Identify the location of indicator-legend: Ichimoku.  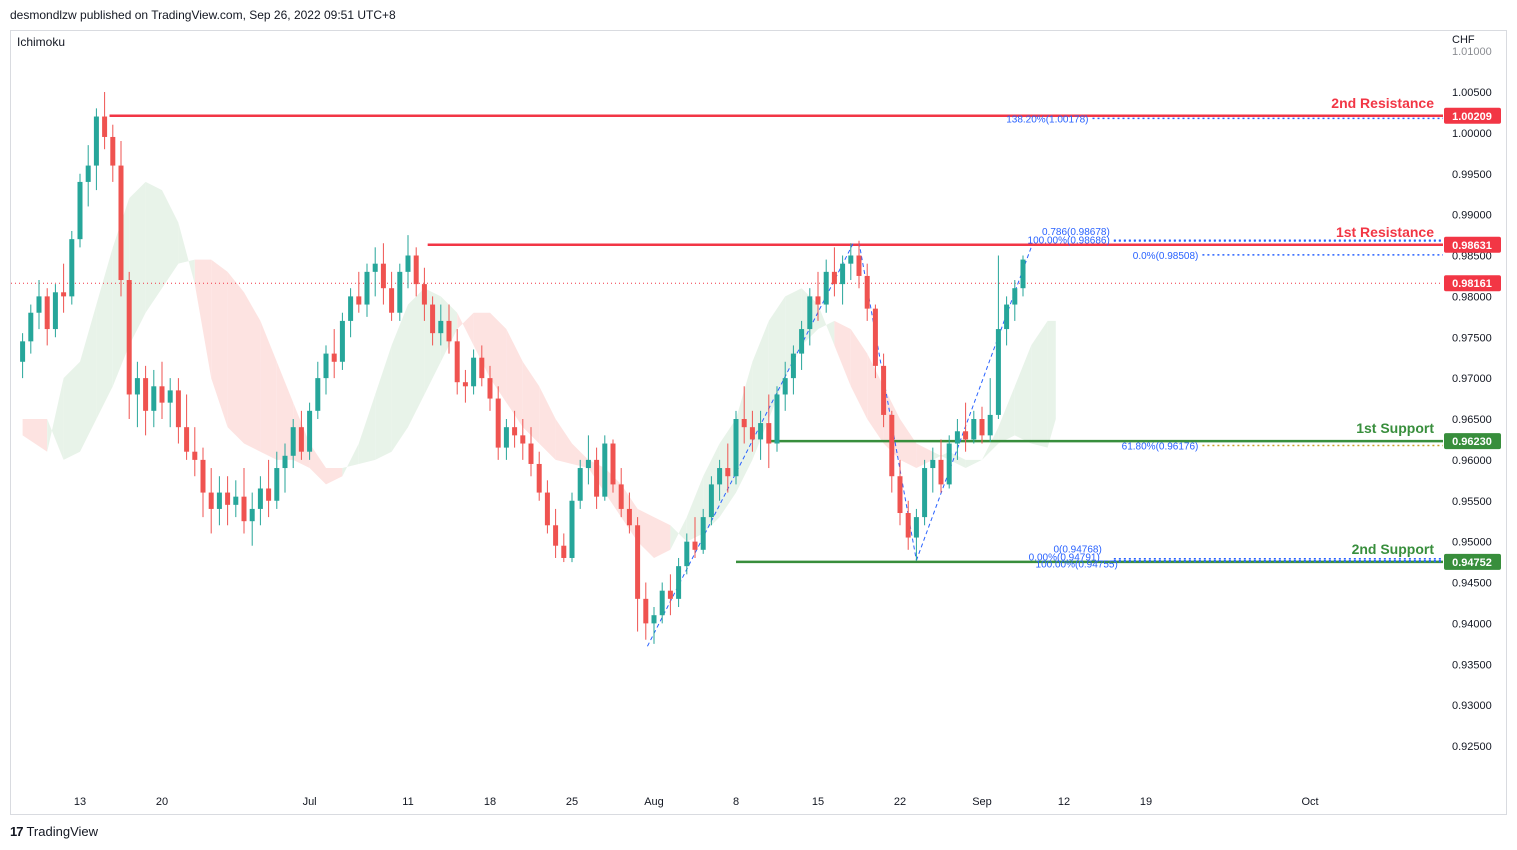
(41, 42).